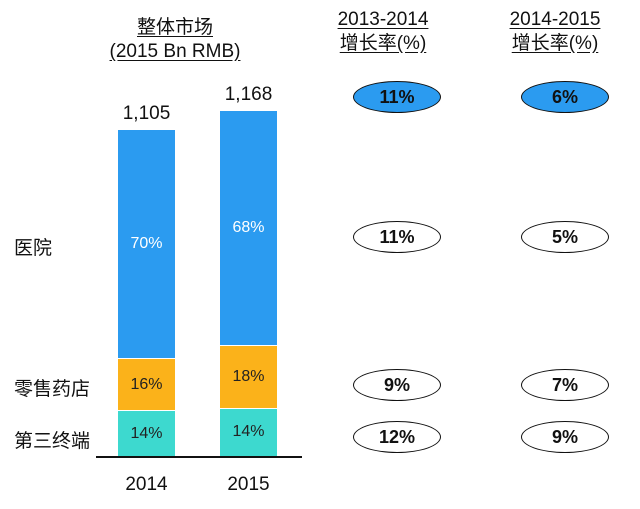 Image resolution: width=640 pixels, height=509 pixels. I want to click on growth-third-2014-2015: 9%, so click(565, 437).